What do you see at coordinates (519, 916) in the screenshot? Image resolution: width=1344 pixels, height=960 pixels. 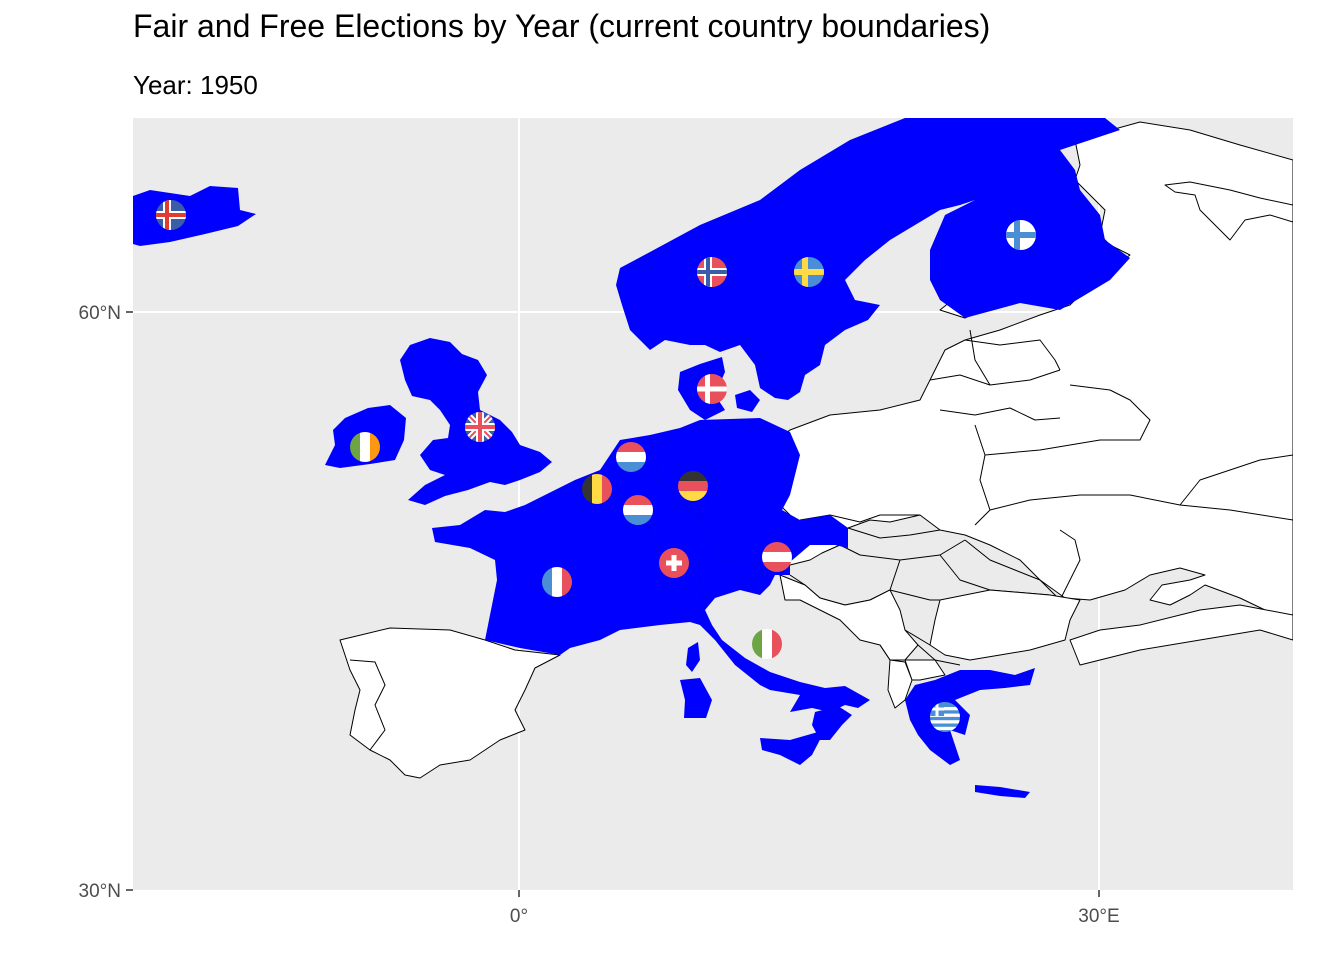 I see `x-tick-label-0: 0°` at bounding box center [519, 916].